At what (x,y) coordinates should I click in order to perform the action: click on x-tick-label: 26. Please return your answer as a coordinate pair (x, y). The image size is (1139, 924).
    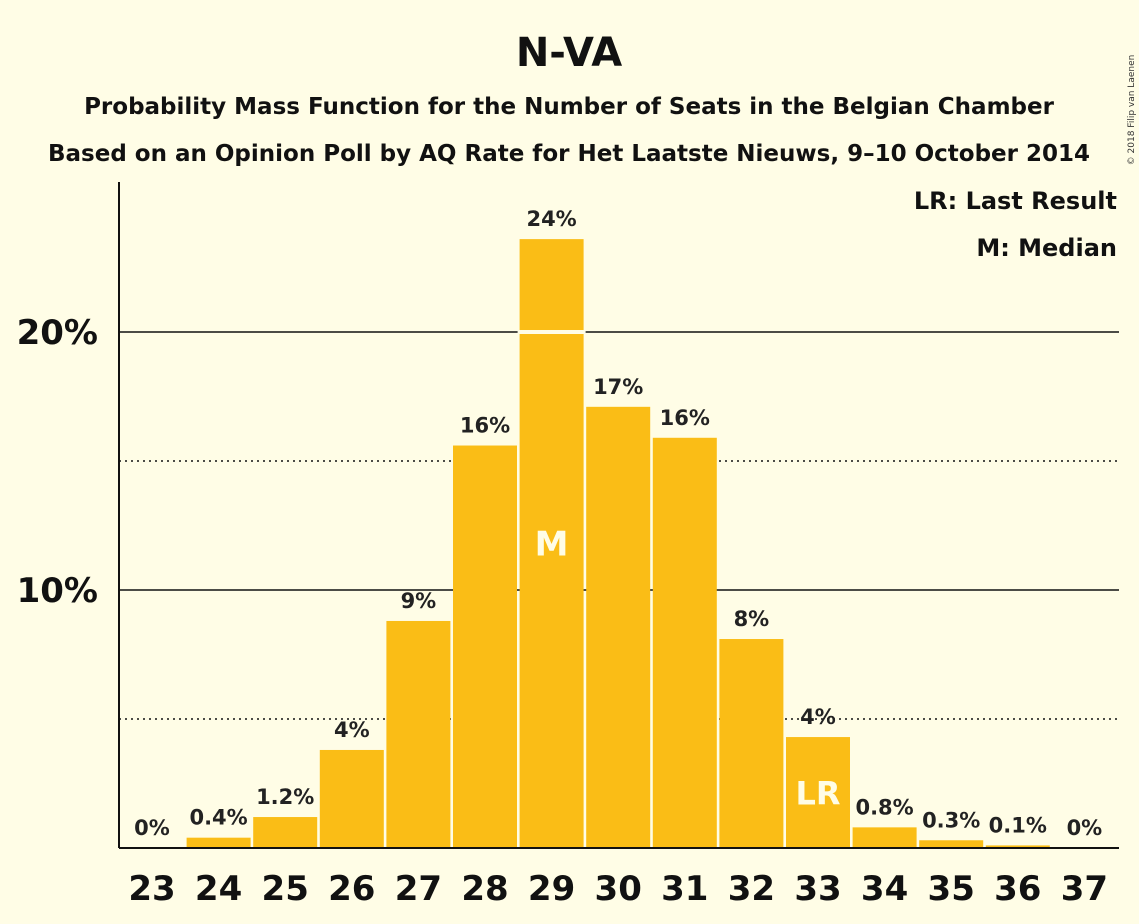
    Looking at the image, I should click on (351, 889).